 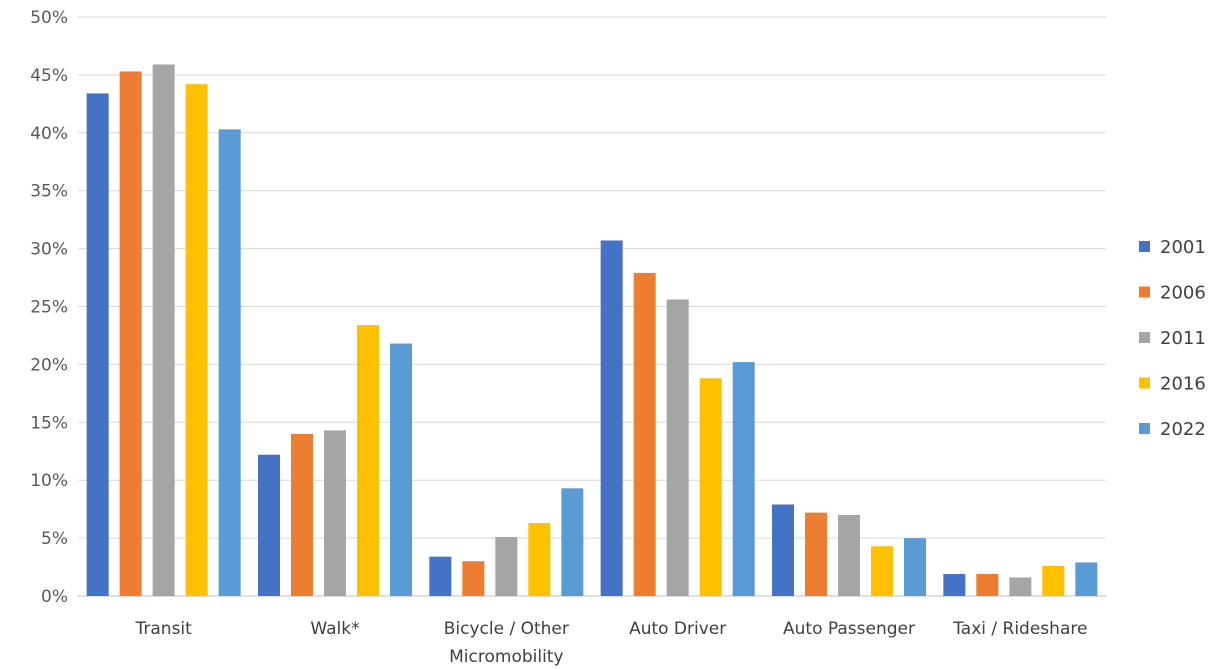 What do you see at coordinates (49, 250) in the screenshot?
I see `y-tick-label: 30%` at bounding box center [49, 250].